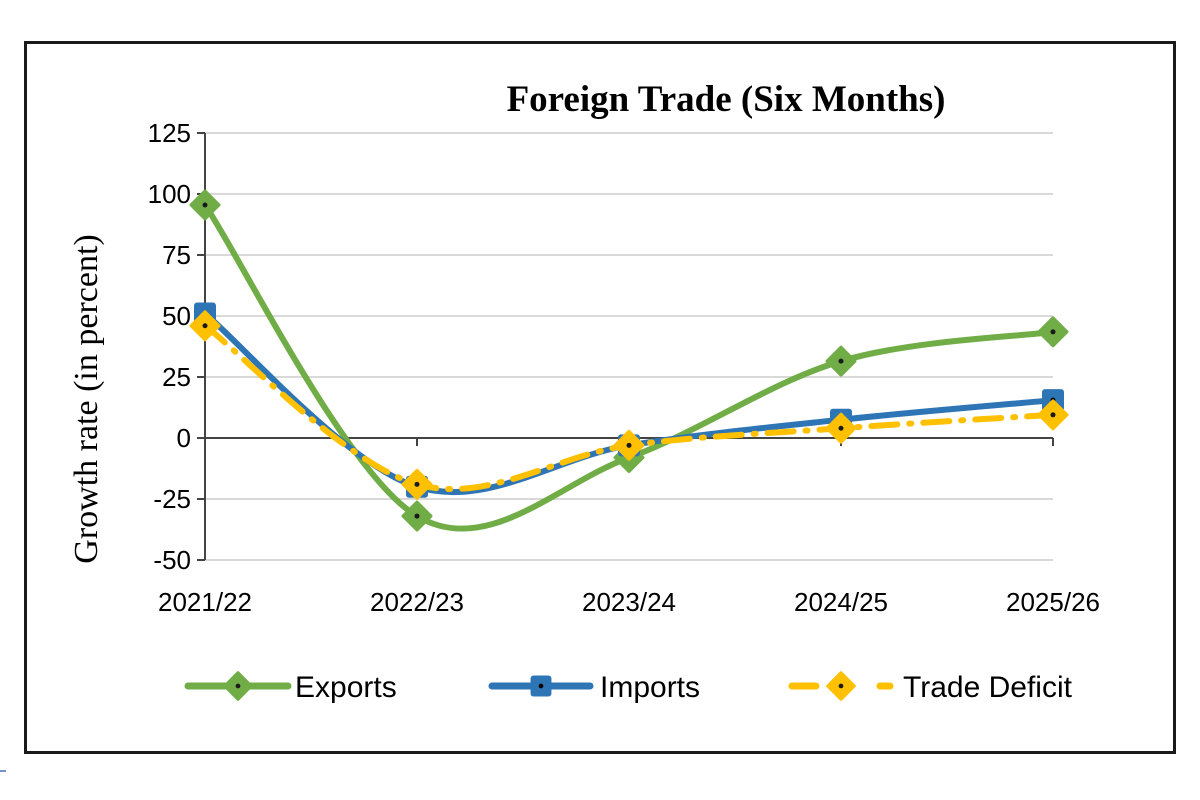 Image resolution: width=1200 pixels, height=800 pixels. What do you see at coordinates (988, 687) in the screenshot?
I see `legend-label: Trade Deficit` at bounding box center [988, 687].